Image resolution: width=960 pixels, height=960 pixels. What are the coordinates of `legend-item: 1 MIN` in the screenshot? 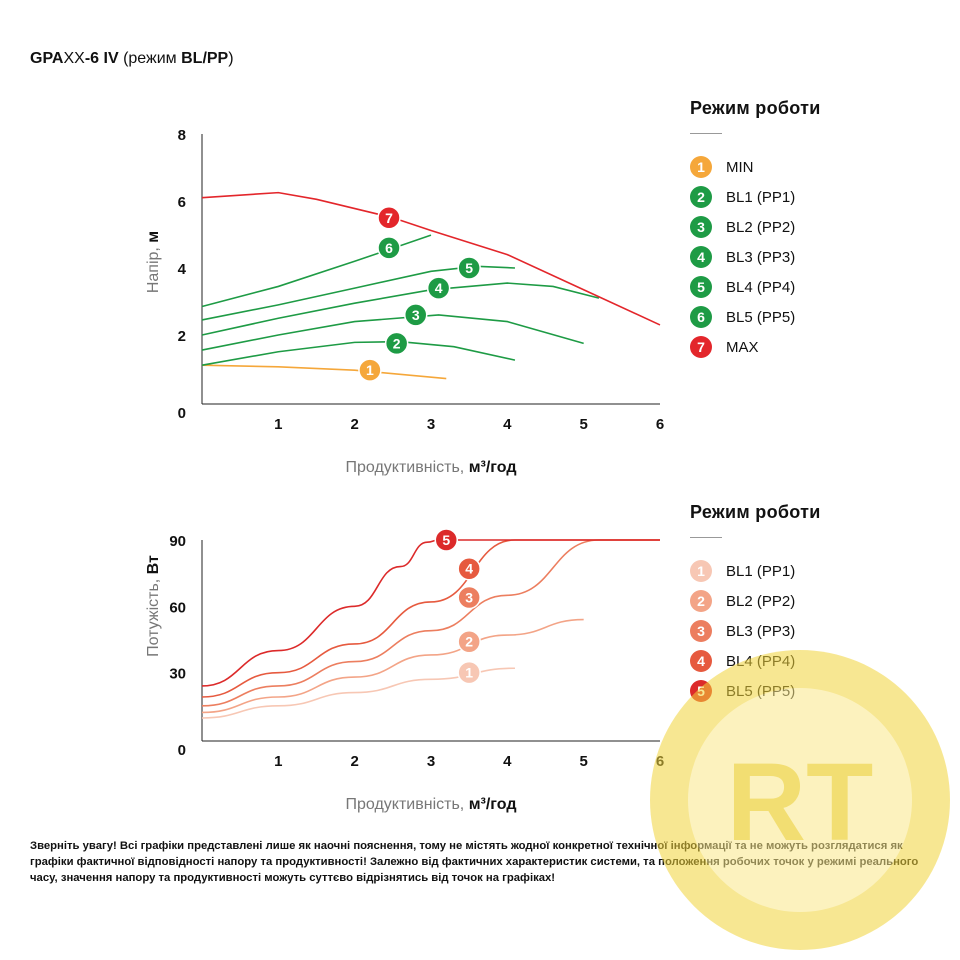 It's located at (755, 167).